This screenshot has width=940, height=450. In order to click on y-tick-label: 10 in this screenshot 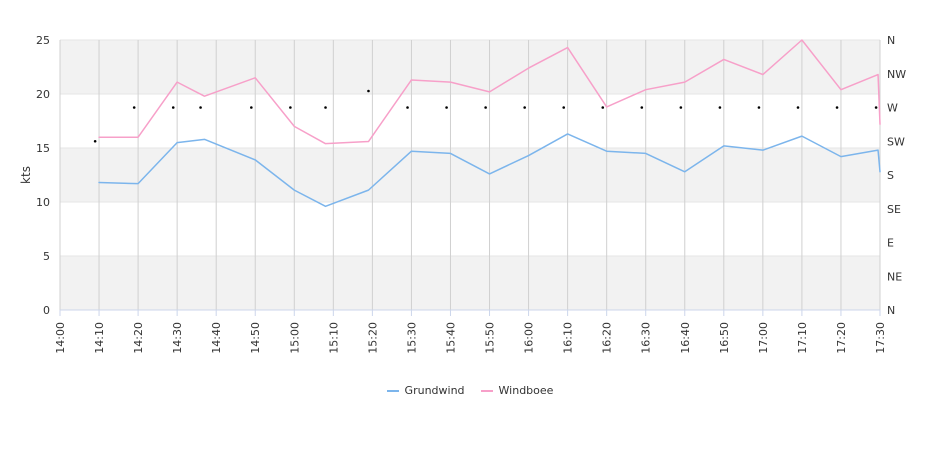, I will do `click(43, 202)`.